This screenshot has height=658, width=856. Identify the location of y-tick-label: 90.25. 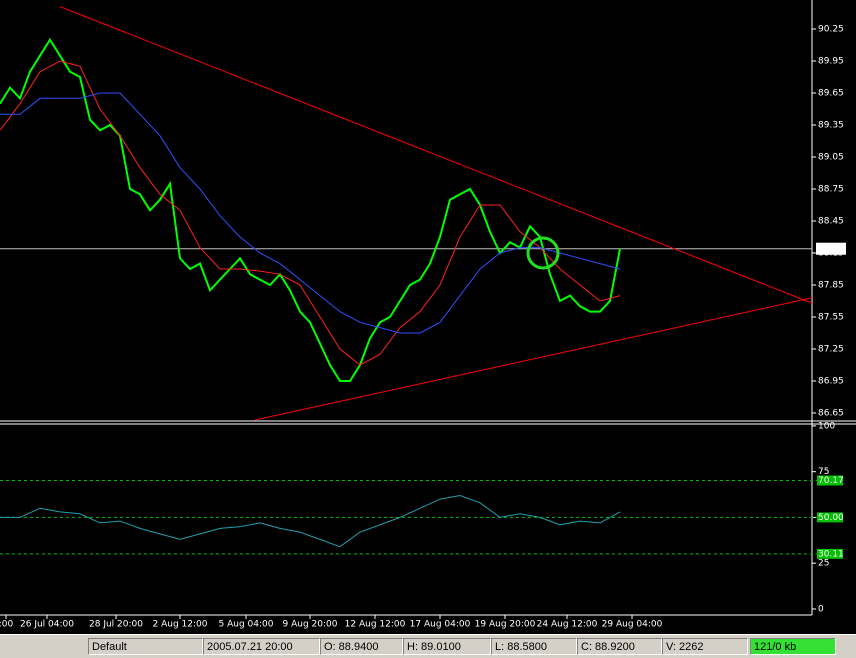
(831, 30).